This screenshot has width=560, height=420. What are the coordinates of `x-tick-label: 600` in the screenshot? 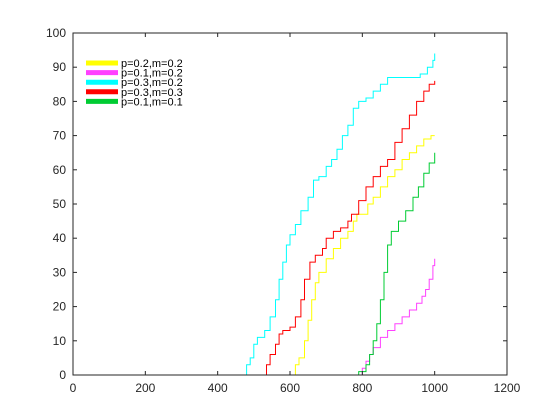 It's located at (290, 388).